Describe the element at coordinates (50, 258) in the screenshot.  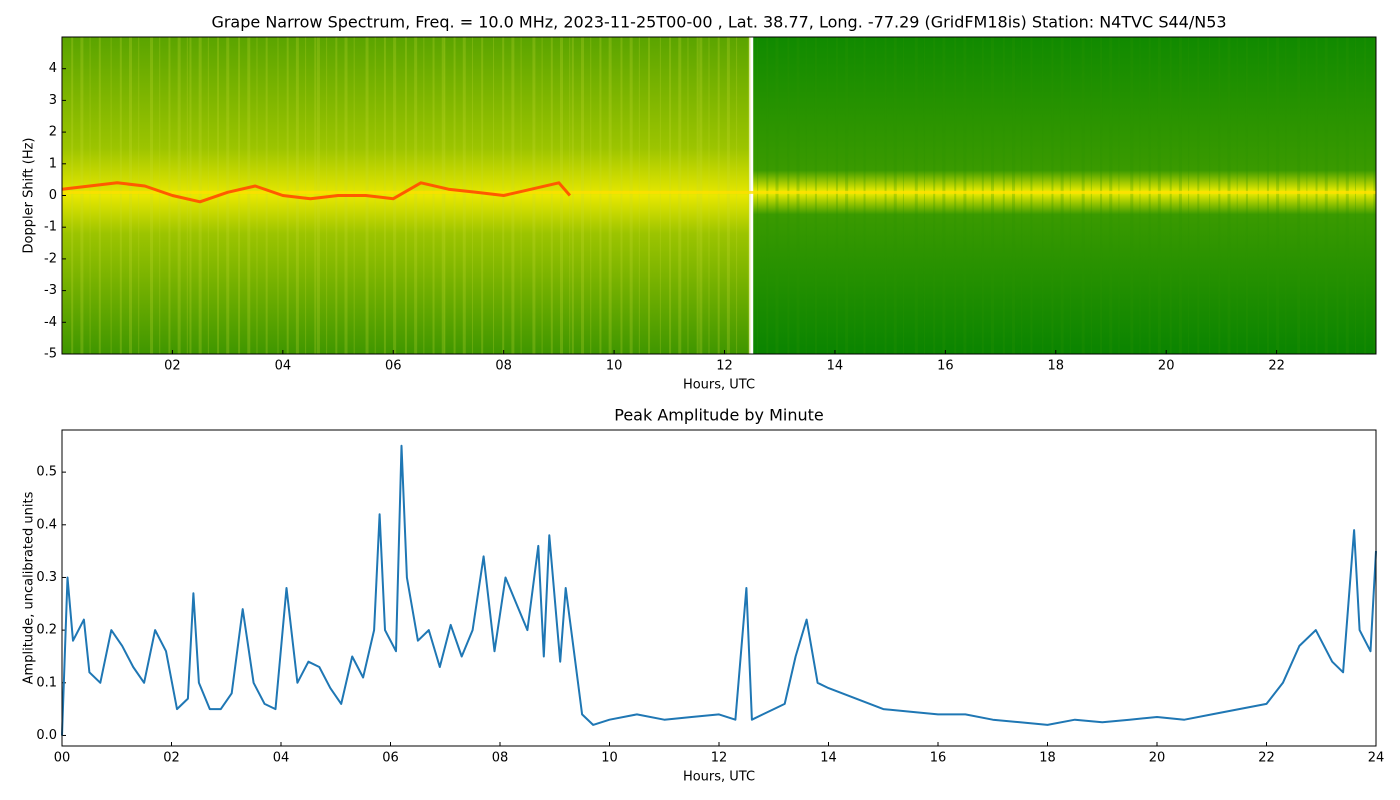
I see `y-tick-label: -2` at that location.